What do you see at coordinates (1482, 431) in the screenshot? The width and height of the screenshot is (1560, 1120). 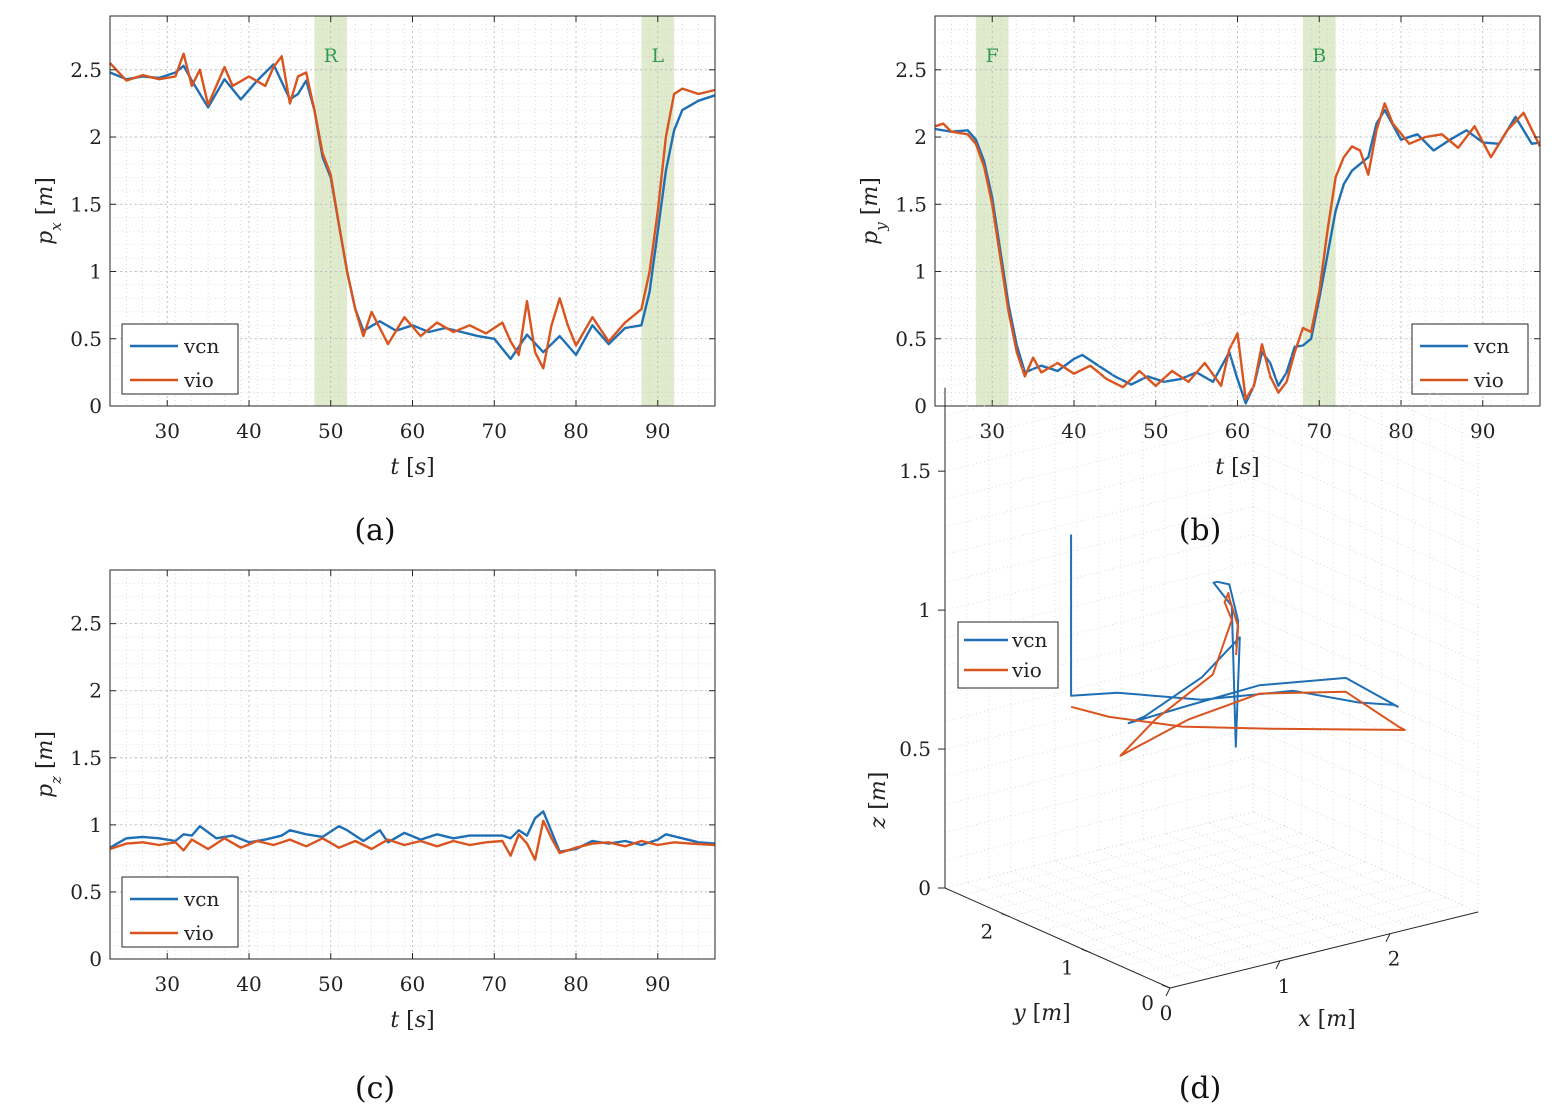 I see `x-tick-label: 90` at bounding box center [1482, 431].